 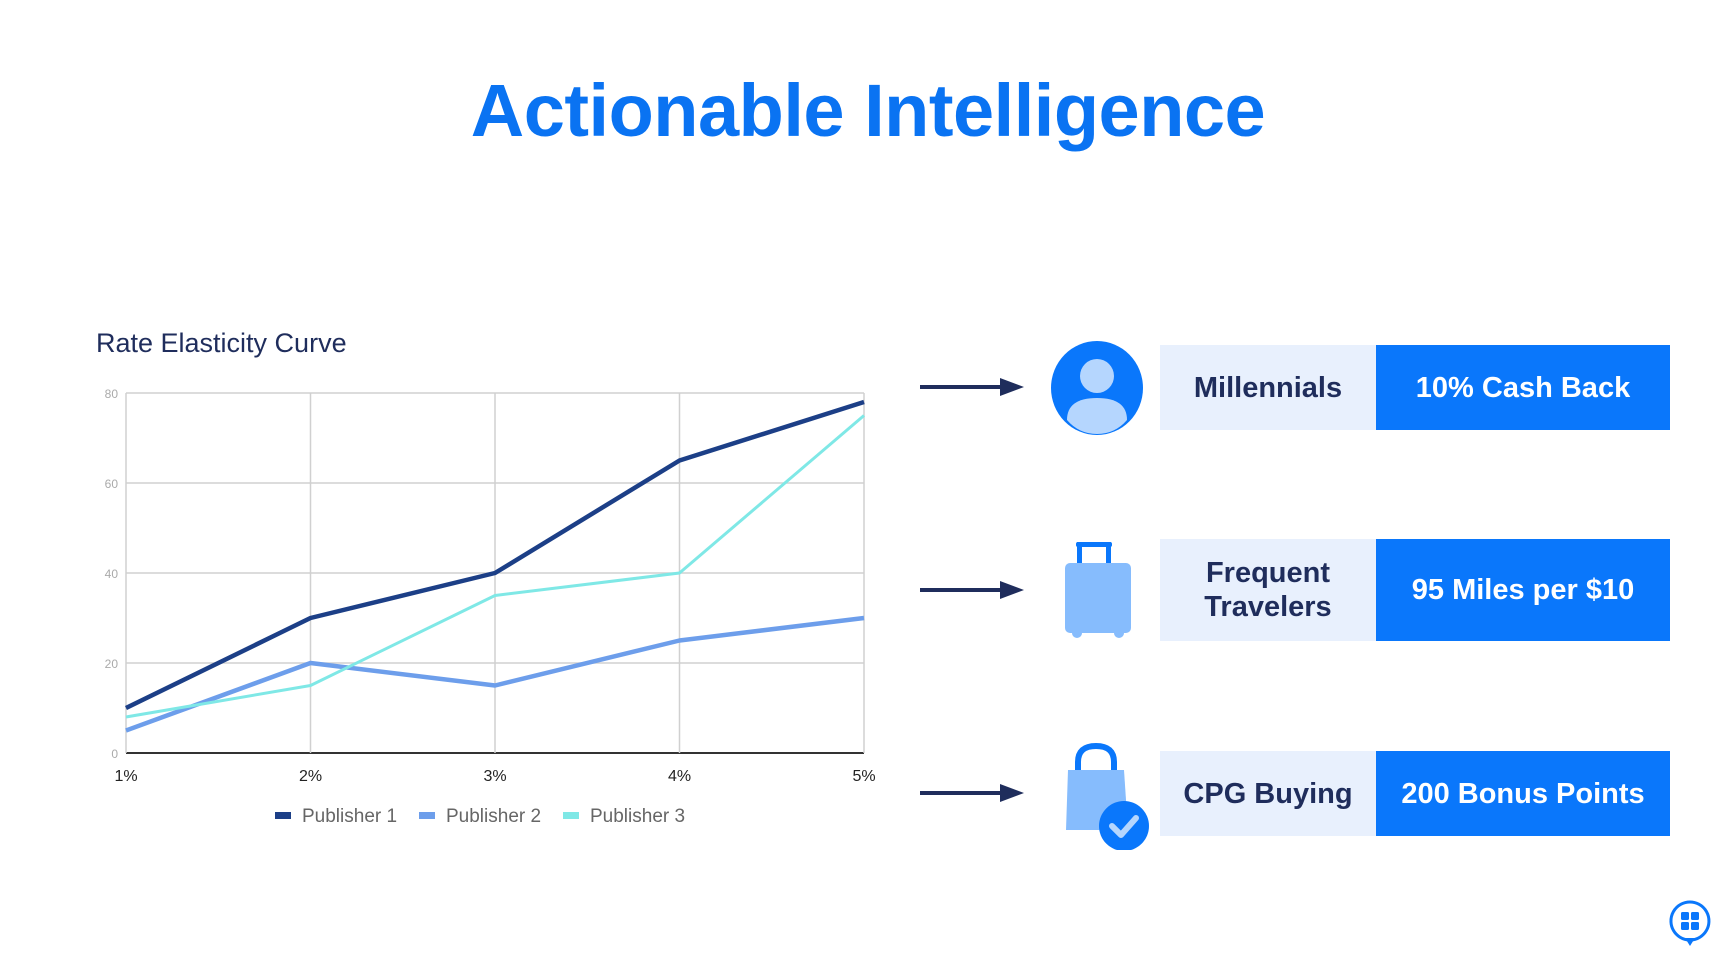 I want to click on legend-label: Publisher 3, so click(x=637, y=816).